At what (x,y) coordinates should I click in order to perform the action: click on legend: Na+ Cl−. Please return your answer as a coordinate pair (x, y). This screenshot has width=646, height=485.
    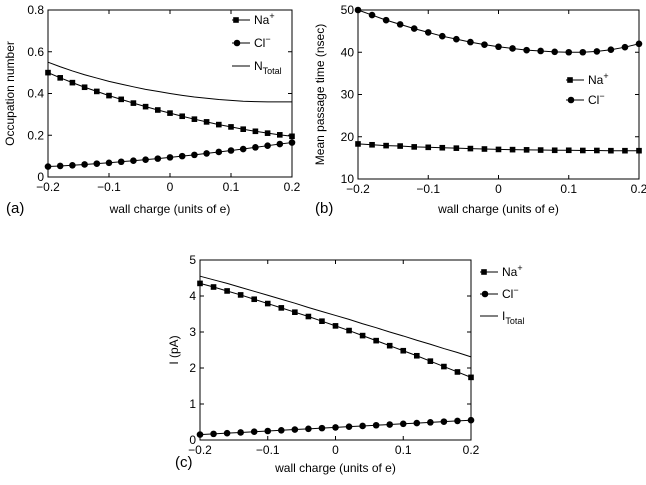
    Looking at the image, I should click on (587, 89).